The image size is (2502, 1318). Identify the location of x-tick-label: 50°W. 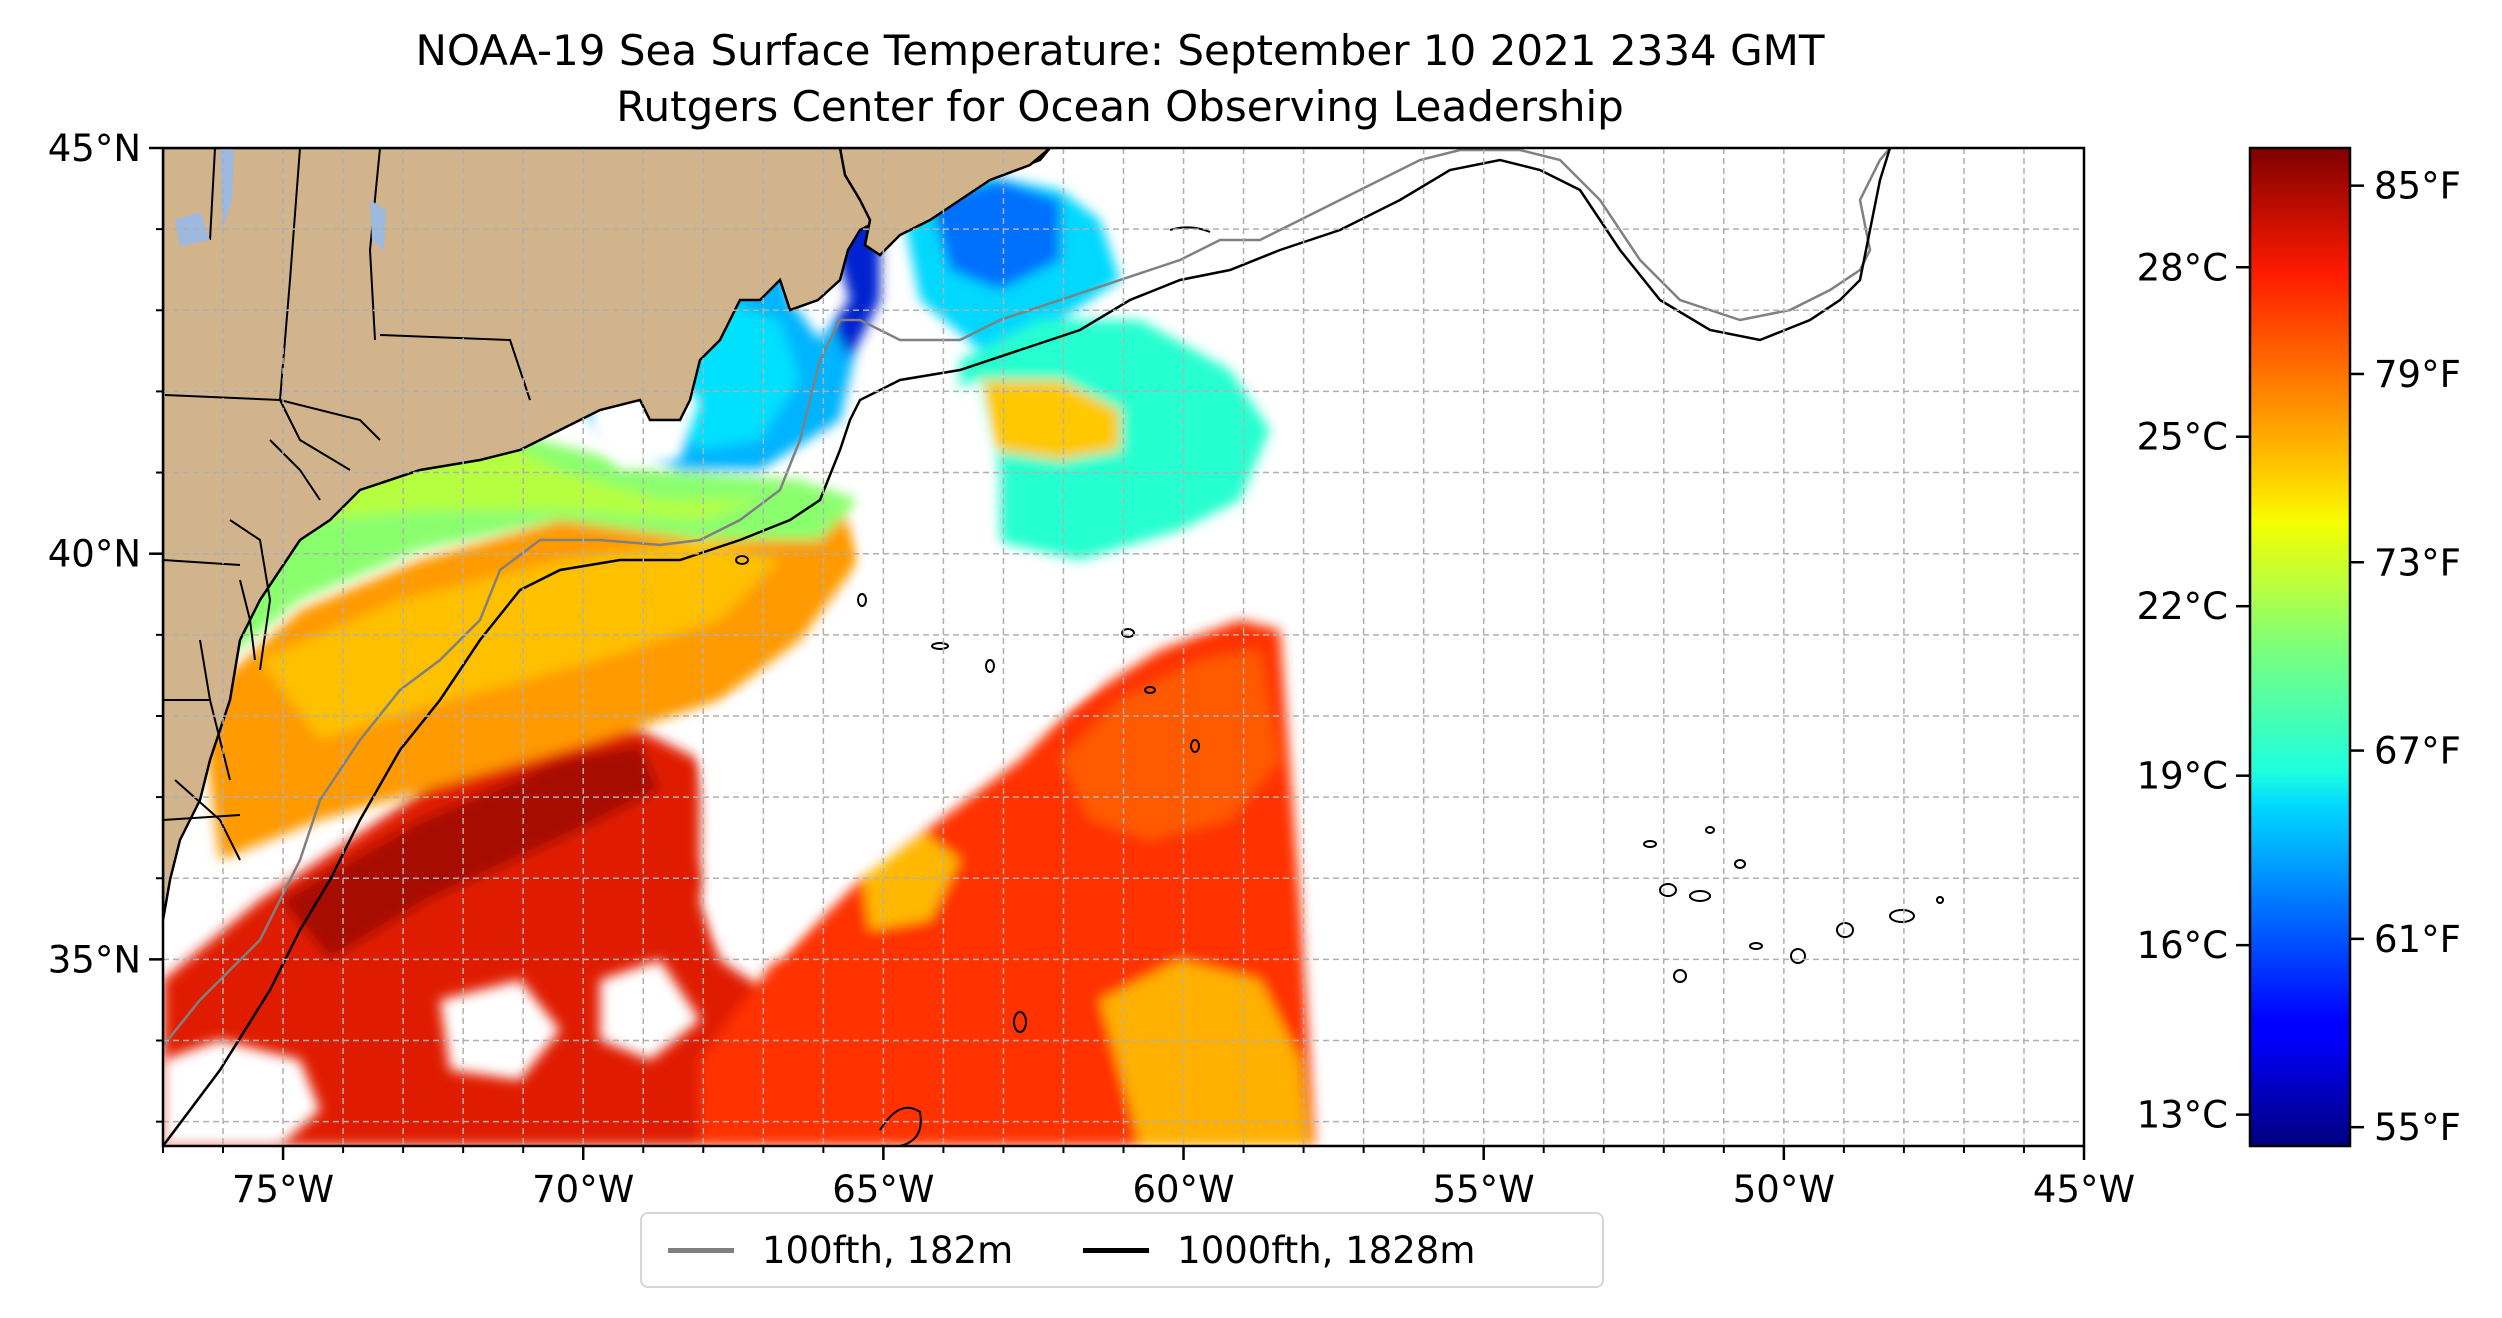
(1784, 1189).